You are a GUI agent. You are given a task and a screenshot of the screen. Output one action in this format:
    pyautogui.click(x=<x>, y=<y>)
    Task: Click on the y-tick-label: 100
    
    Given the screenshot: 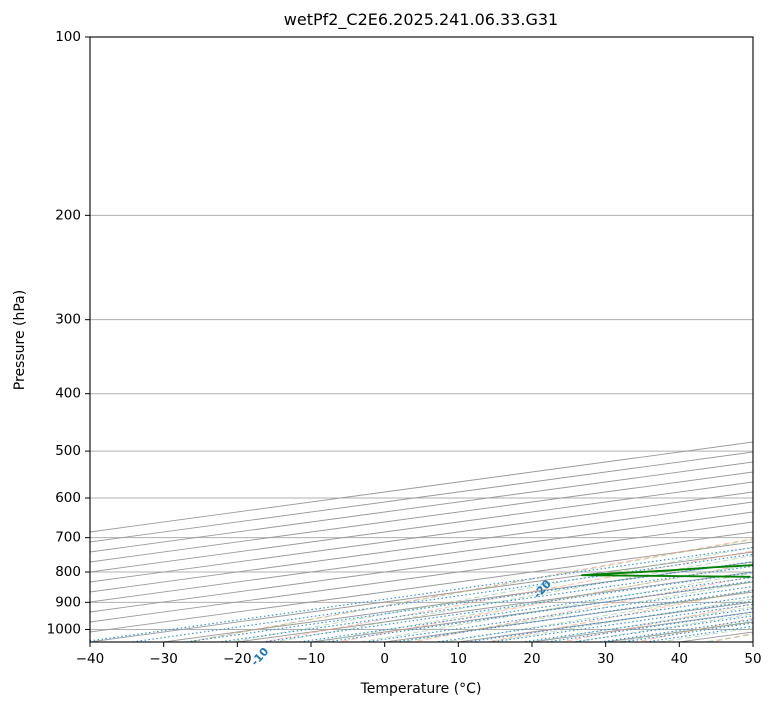 What is the action you would take?
    pyautogui.click(x=68, y=37)
    